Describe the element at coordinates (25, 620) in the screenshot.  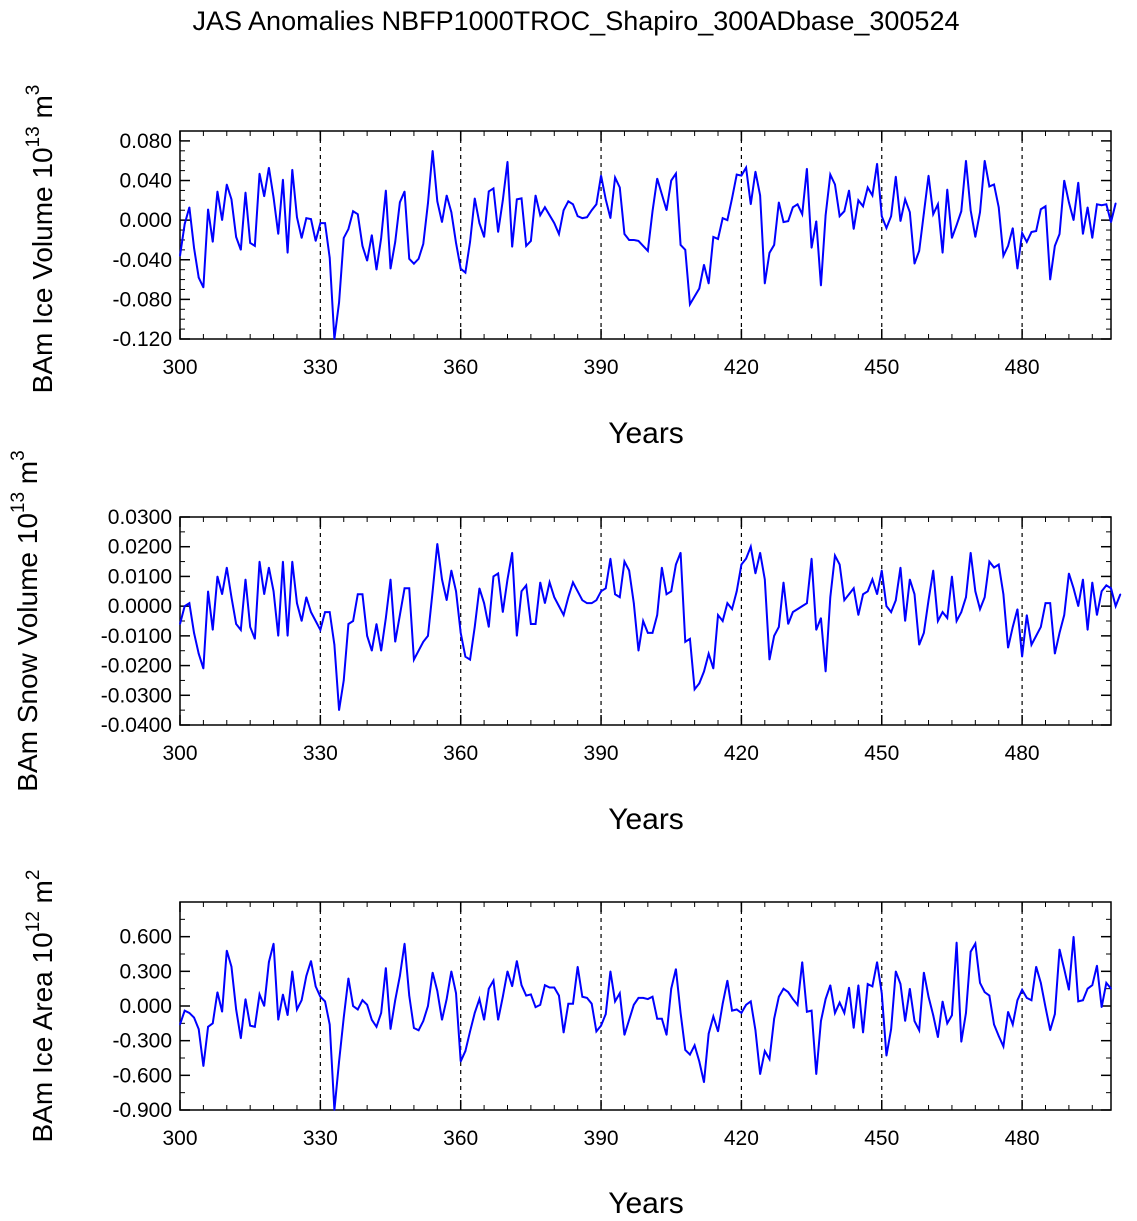
I see `y-axis-label: BAm Snow Volume 1013 m3` at that location.